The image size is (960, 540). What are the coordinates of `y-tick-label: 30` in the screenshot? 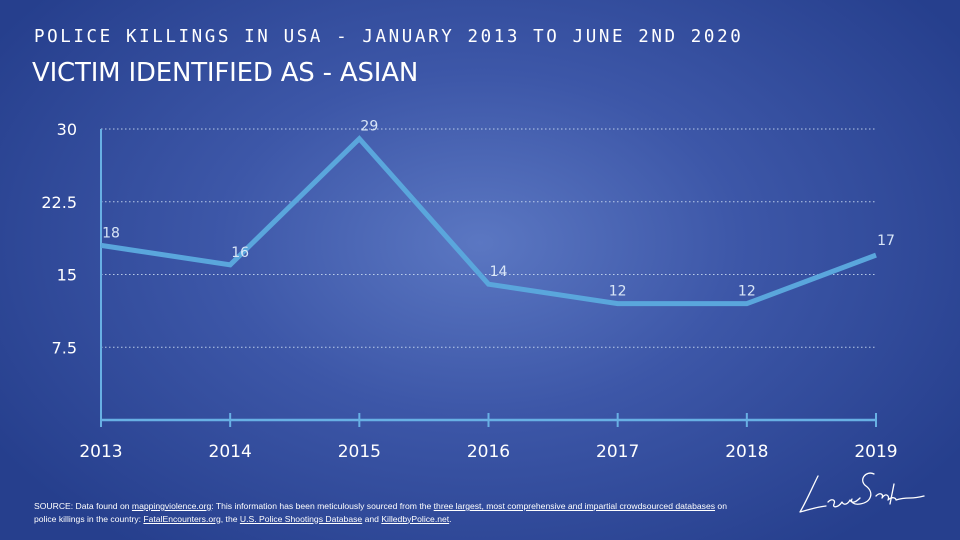 It's located at (67, 129).